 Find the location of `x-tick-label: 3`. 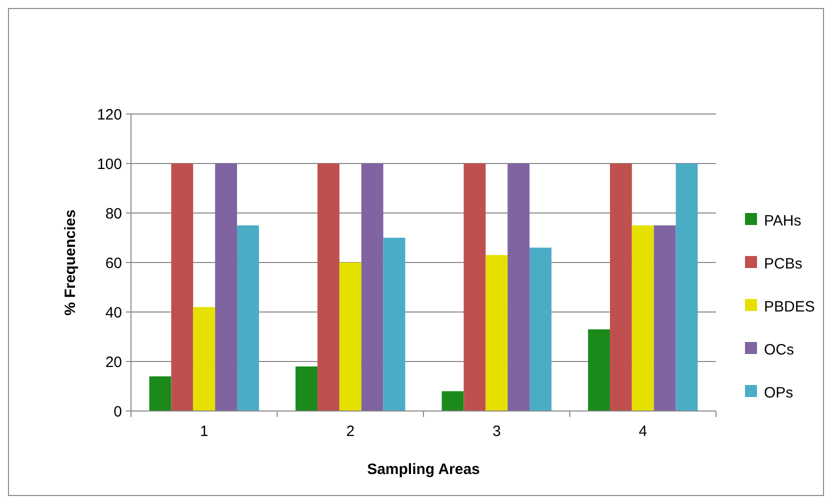

x-tick-label: 3 is located at coordinates (496, 431).